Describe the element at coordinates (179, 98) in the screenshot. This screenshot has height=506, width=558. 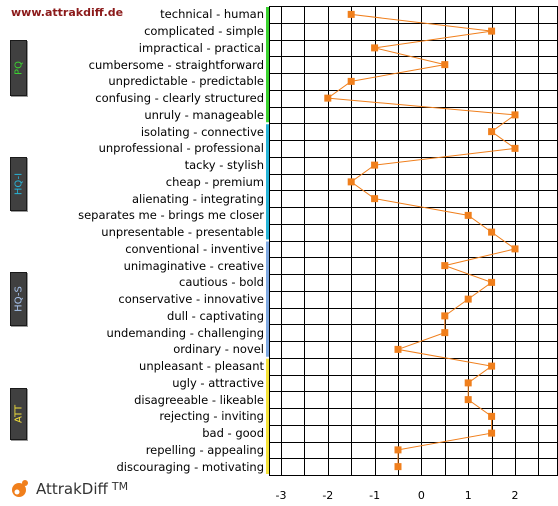
I see `row-label: confusing - clearly structured` at that location.